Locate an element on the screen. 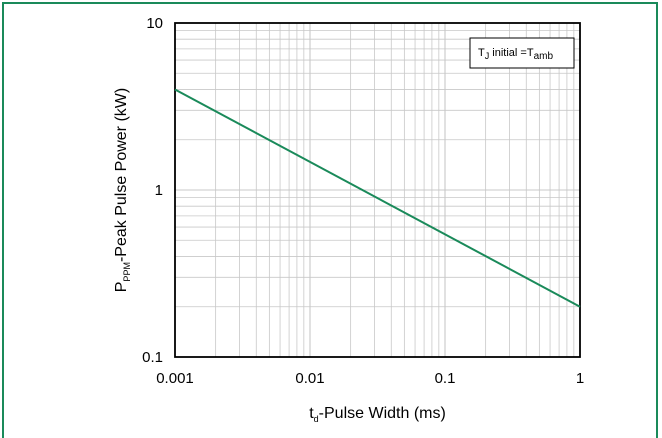  x-tick-label: 0.001 is located at coordinates (175, 378).